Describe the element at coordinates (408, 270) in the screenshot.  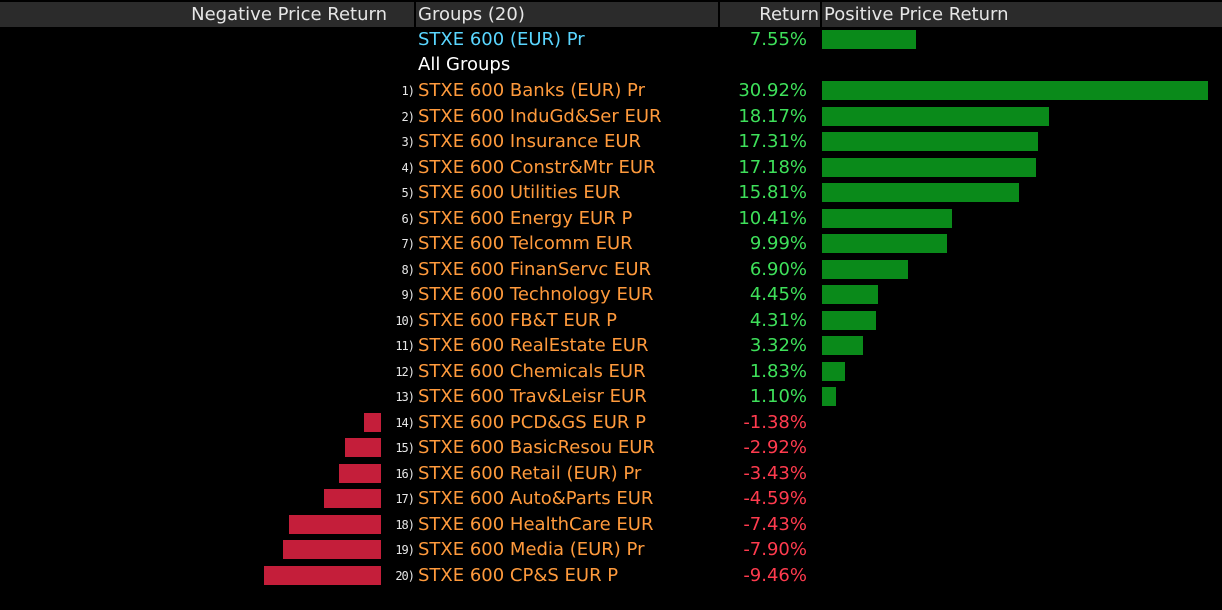
I see `rank-label: 8)` at that location.